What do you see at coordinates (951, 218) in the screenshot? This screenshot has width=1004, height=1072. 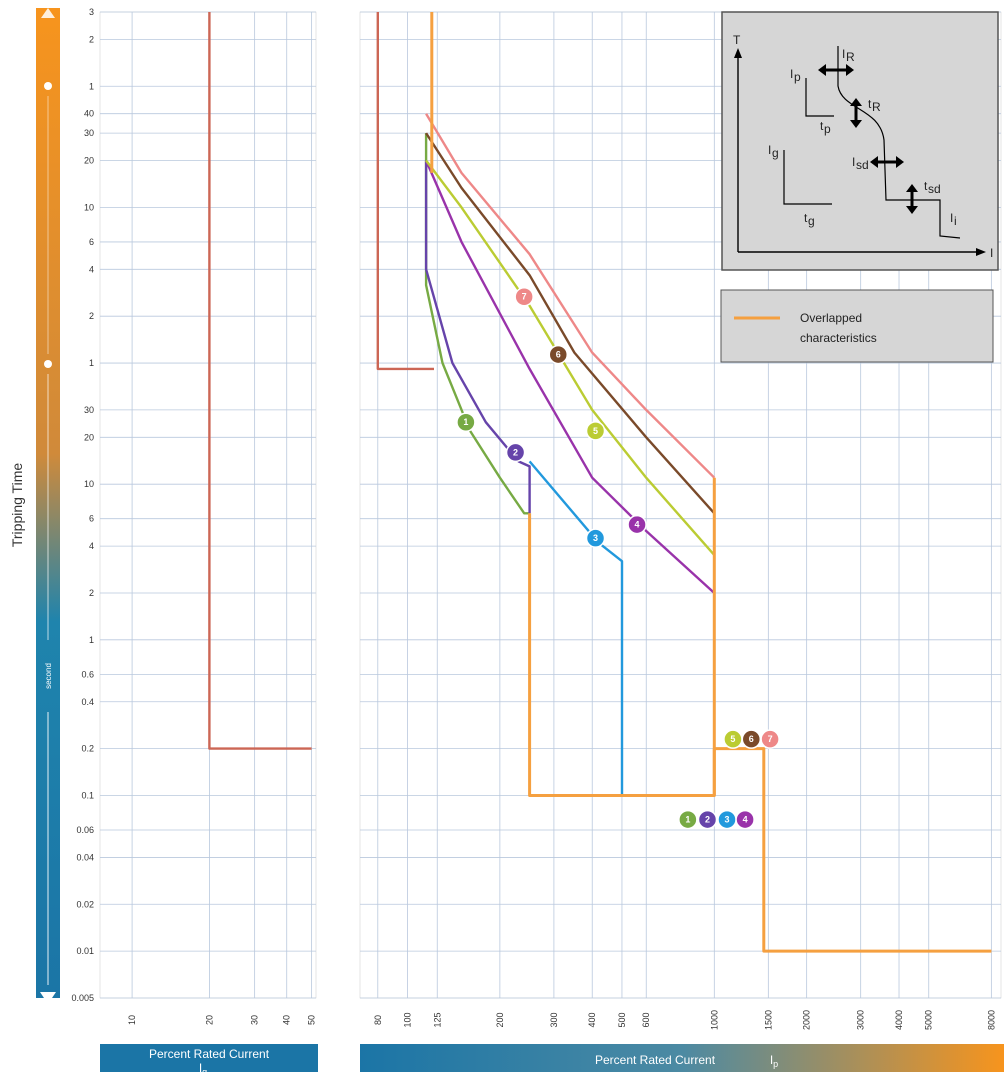 I see `inset-label-ii: I` at bounding box center [951, 218].